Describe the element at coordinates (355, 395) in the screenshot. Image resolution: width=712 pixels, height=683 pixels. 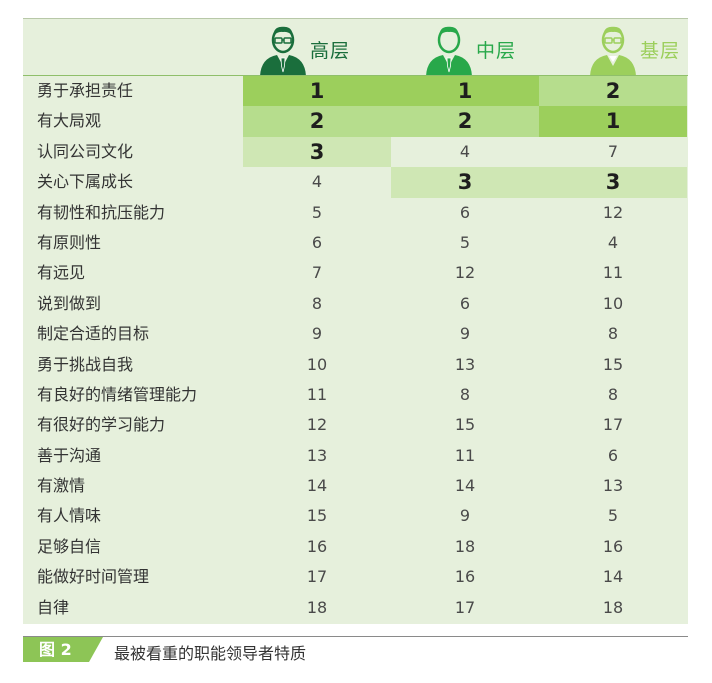
I see `table-row: 有良好的情绪管理能力 11 8 8` at that location.